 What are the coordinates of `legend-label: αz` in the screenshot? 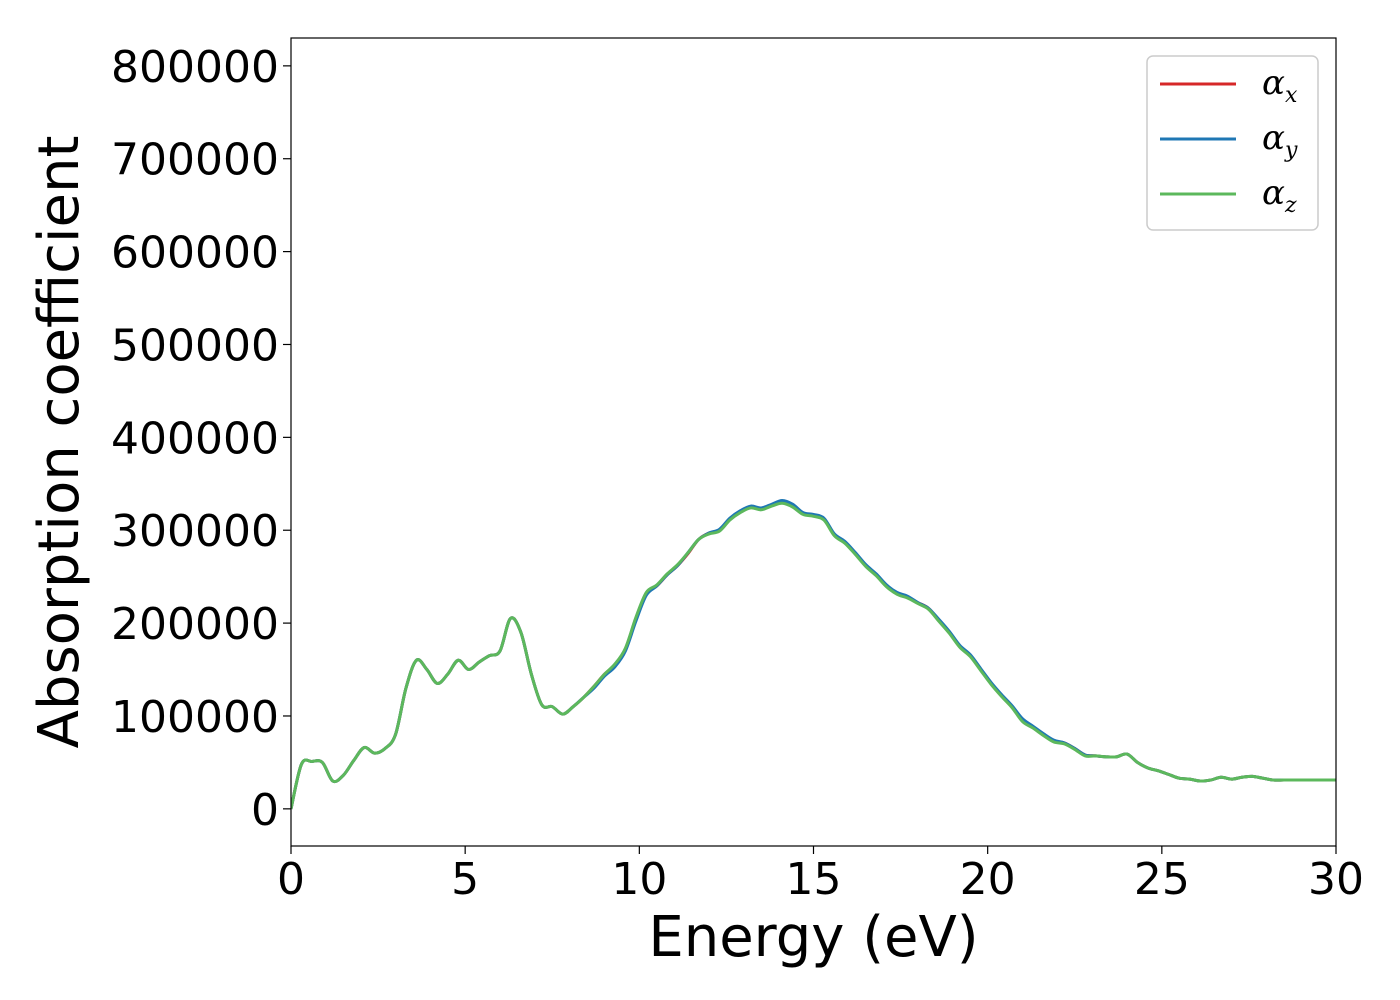 It's located at (1279, 195).